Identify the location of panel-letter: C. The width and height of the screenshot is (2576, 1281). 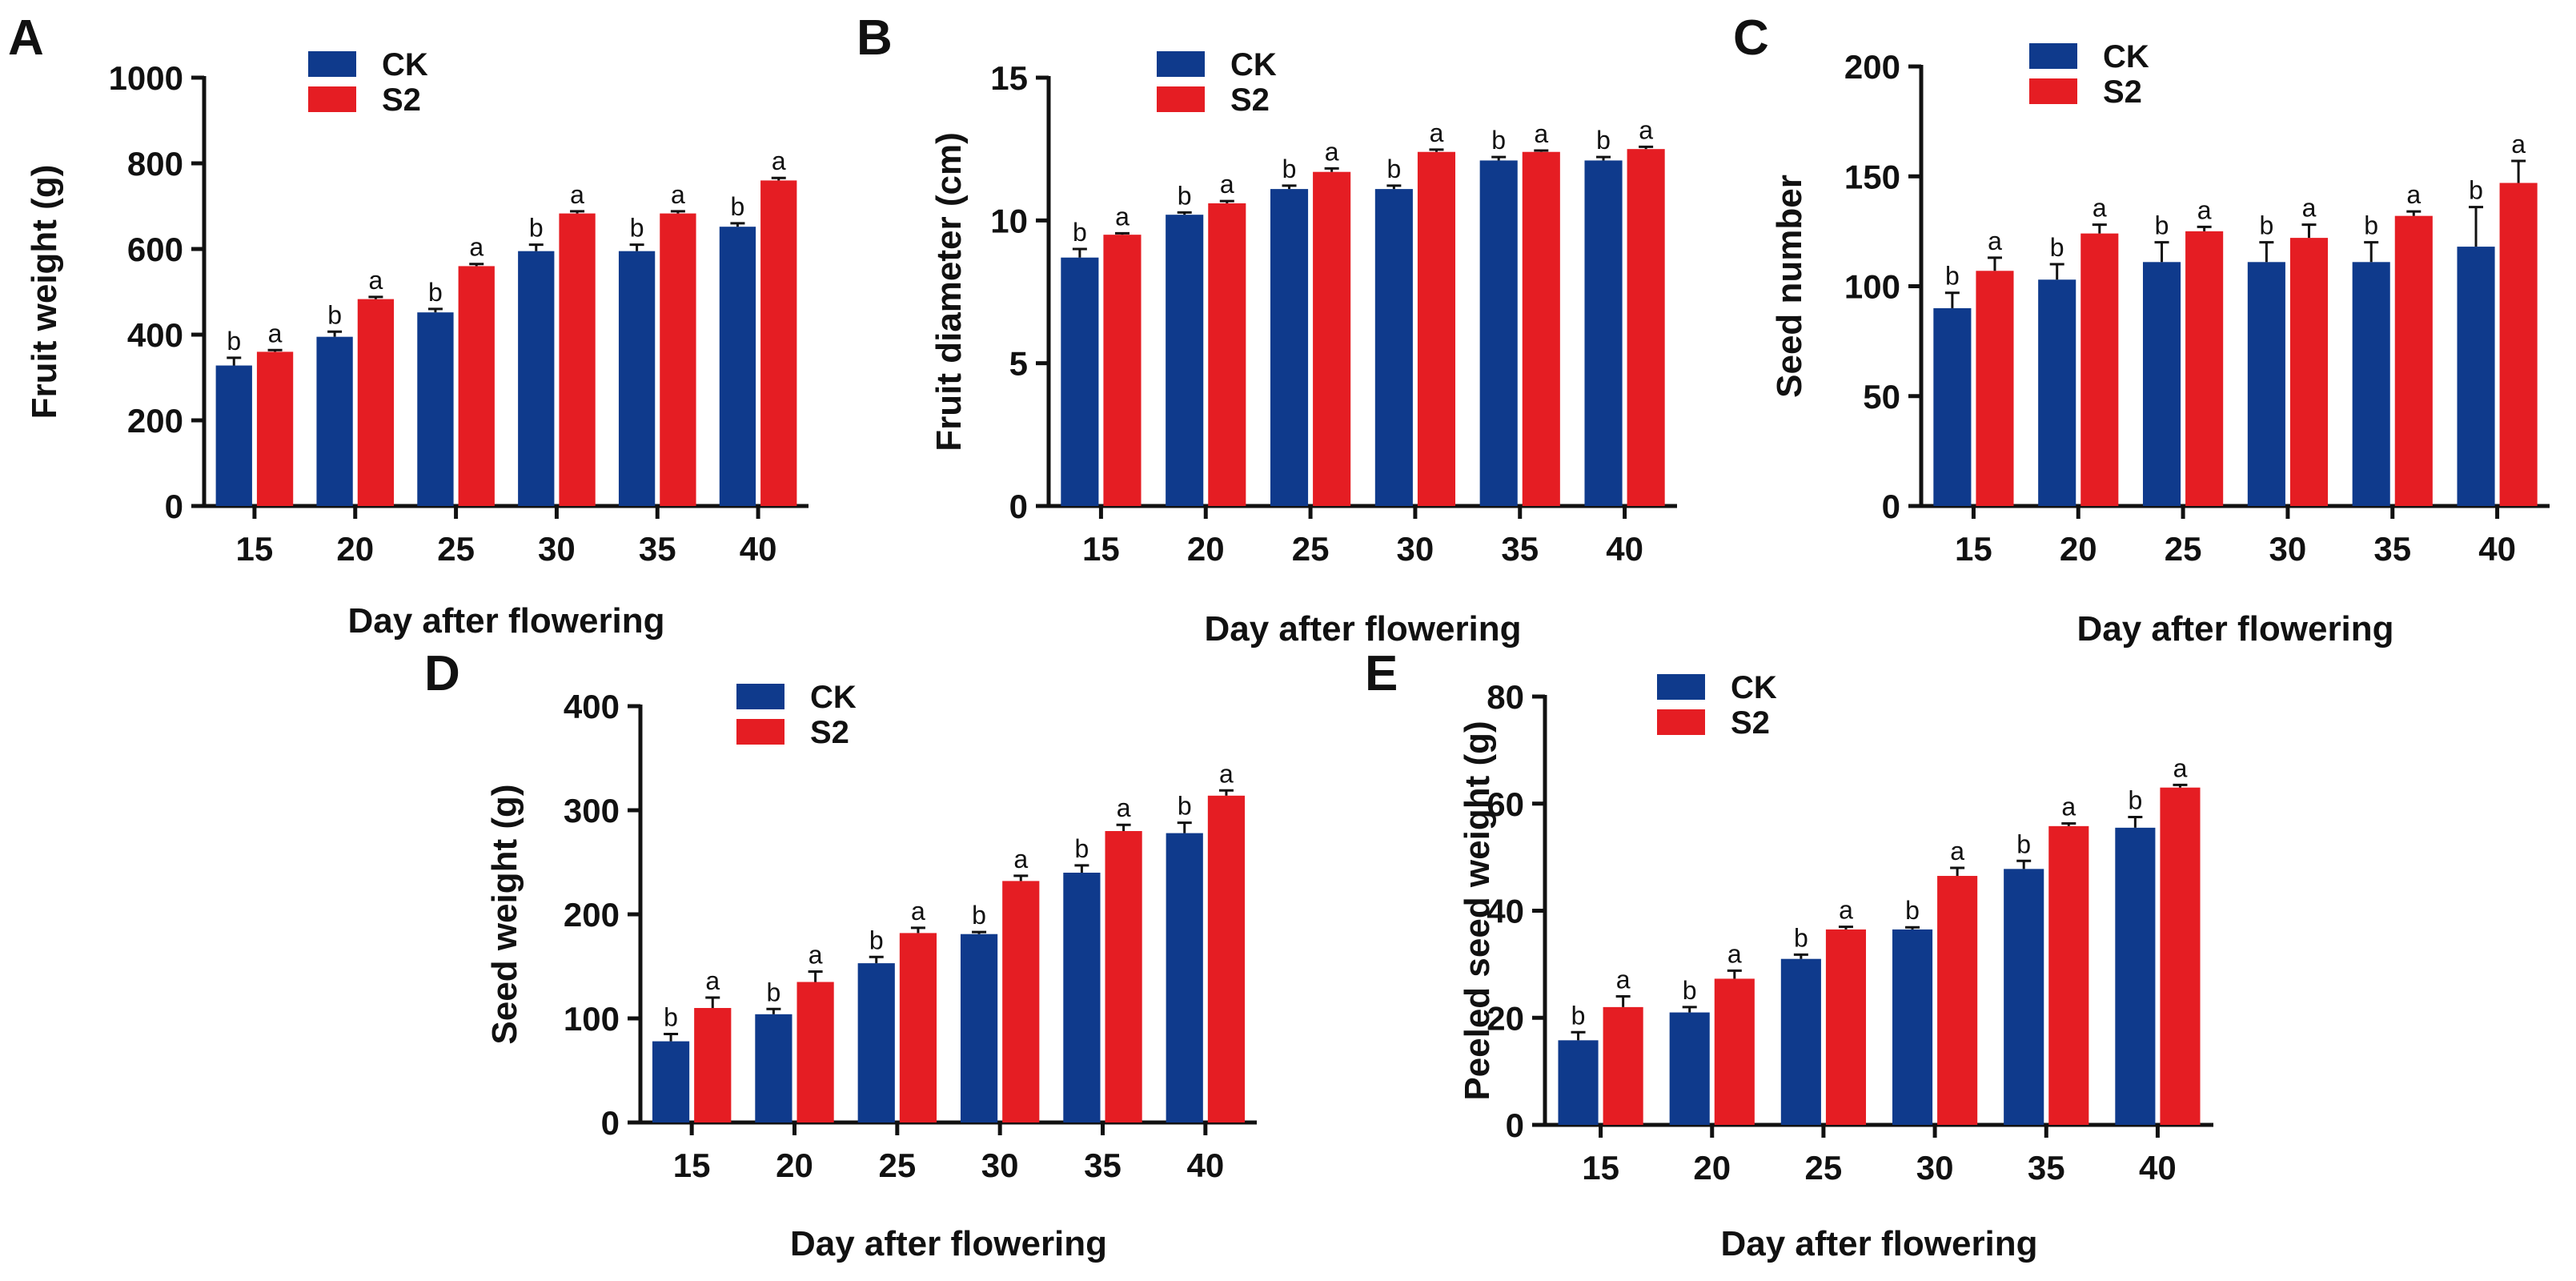
(1751, 38).